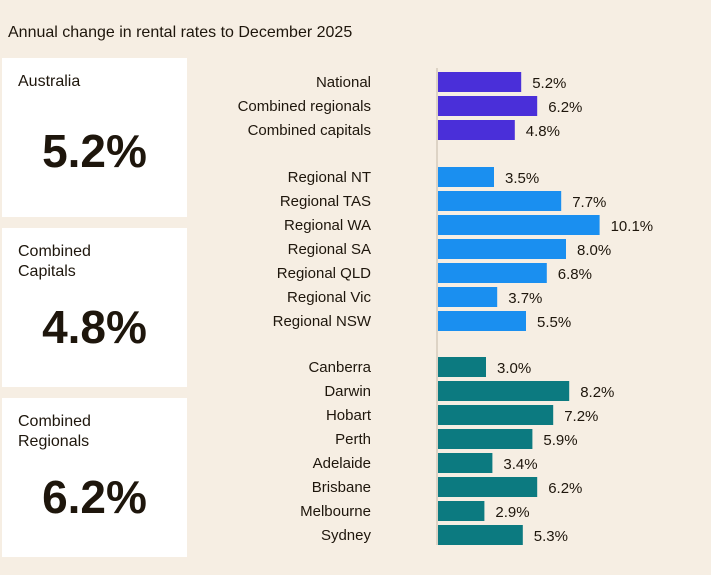  I want to click on card-label: Combined Regionals, so click(54, 431).